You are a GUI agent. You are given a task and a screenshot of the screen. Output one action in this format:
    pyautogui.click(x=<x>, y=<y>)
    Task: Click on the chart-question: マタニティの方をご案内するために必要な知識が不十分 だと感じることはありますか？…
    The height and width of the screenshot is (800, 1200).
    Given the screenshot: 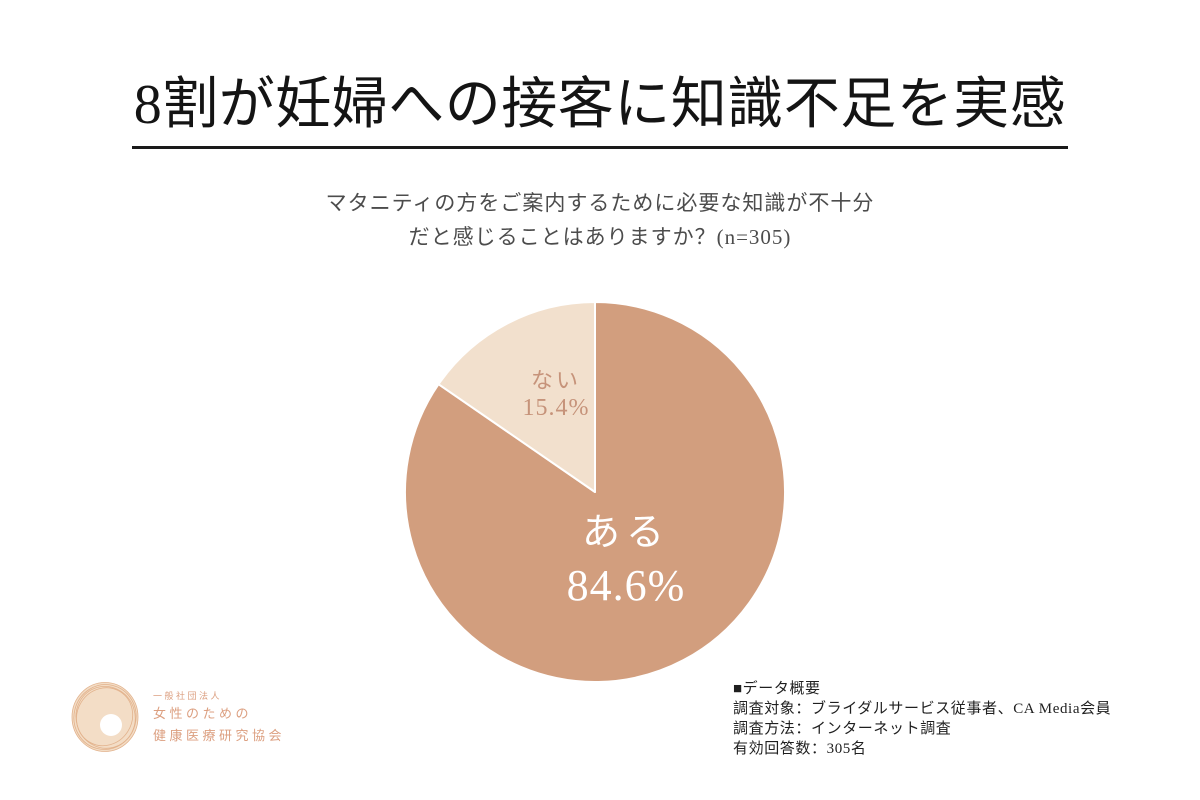 What is the action you would take?
    pyautogui.click(x=600, y=220)
    